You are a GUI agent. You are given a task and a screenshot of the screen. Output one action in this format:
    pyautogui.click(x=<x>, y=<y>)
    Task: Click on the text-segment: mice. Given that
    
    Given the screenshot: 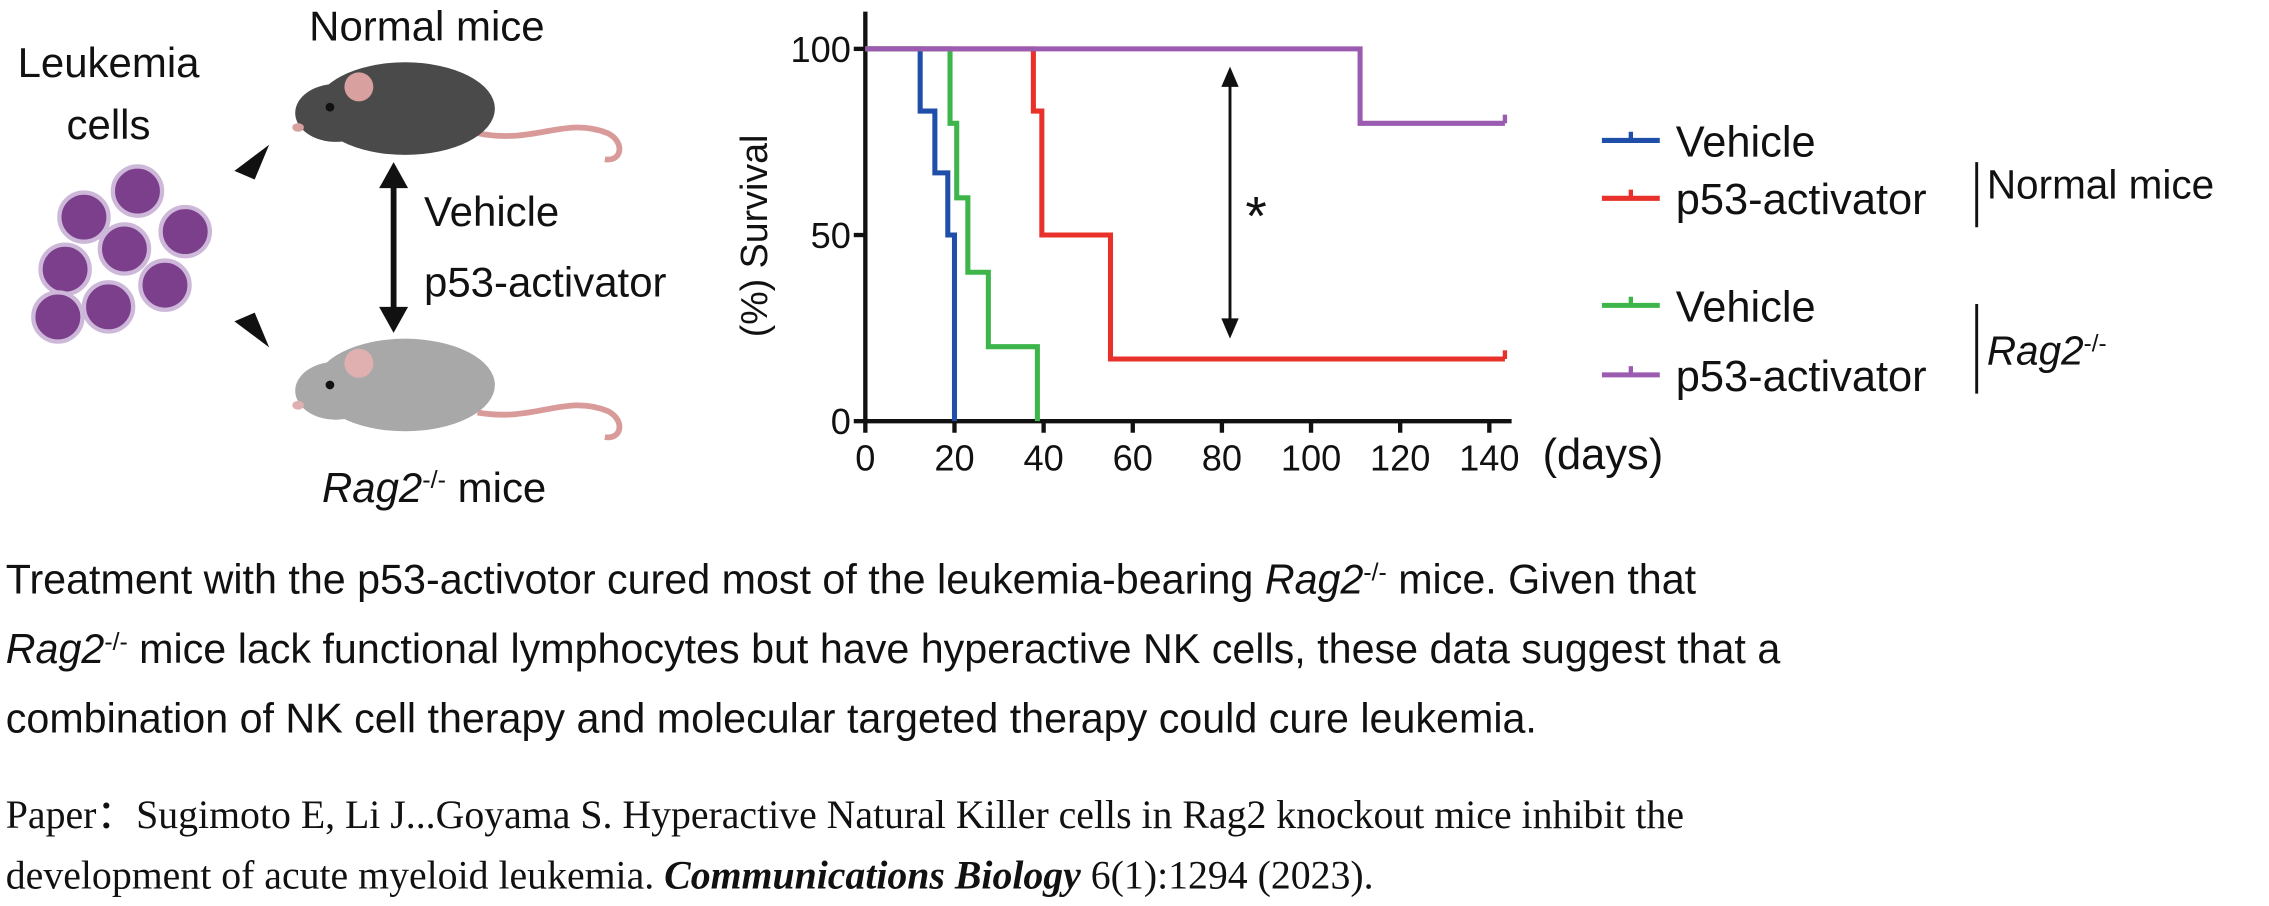 What is the action you would take?
    pyautogui.click(x=1542, y=579)
    